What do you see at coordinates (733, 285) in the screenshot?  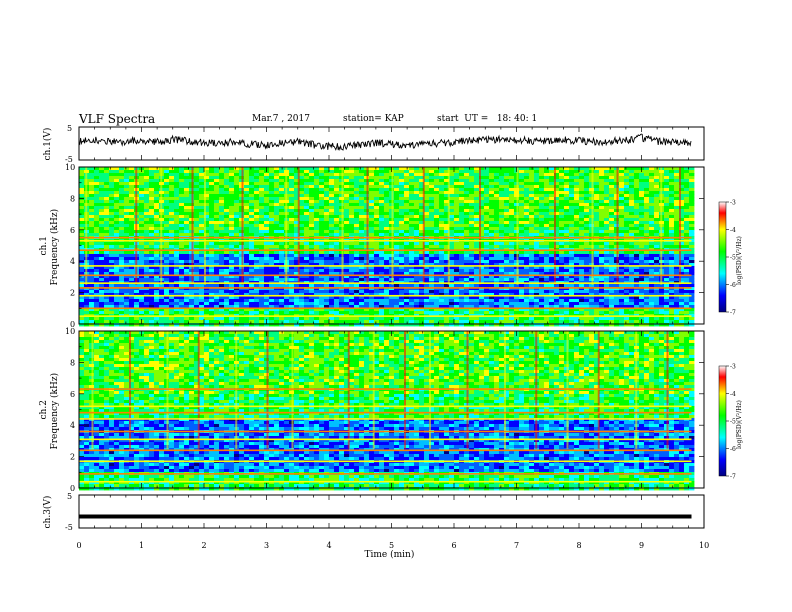 I see `ch1-colorbar-tick-label: -6` at bounding box center [733, 285].